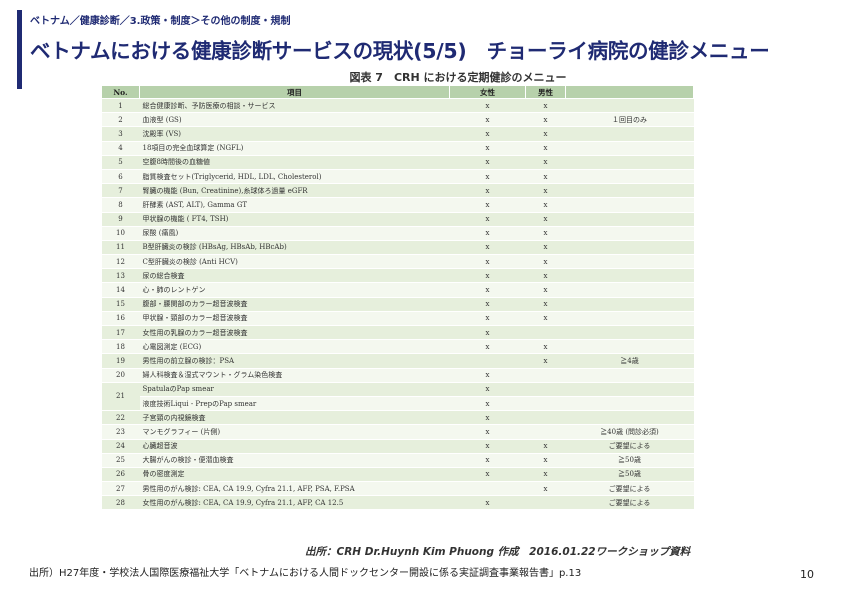 The height and width of the screenshot is (595, 842). I want to click on table-row: 液度技術Liqui - PrepのPap smear x, so click(398, 403).